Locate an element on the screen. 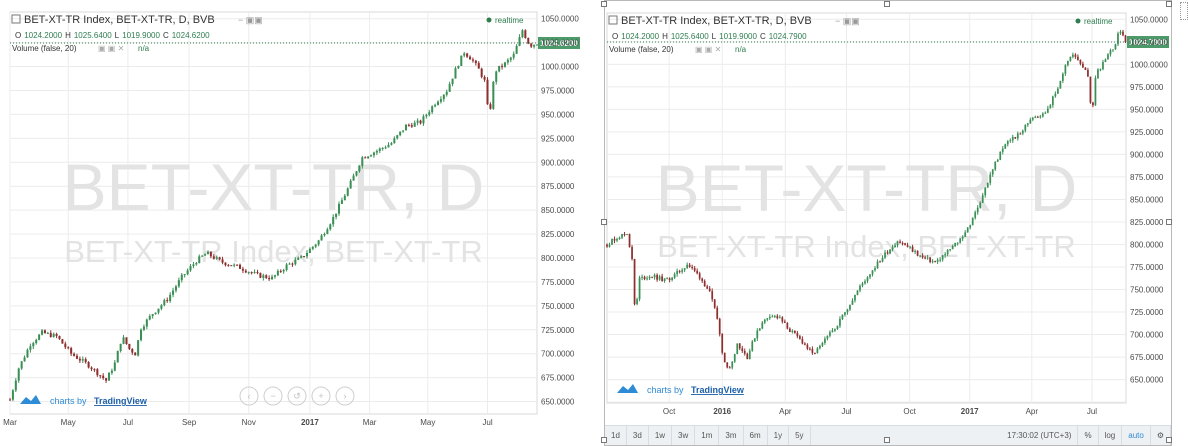 The height and width of the screenshot is (446, 1188). side-widget-icon is located at coordinates (1184, 11).